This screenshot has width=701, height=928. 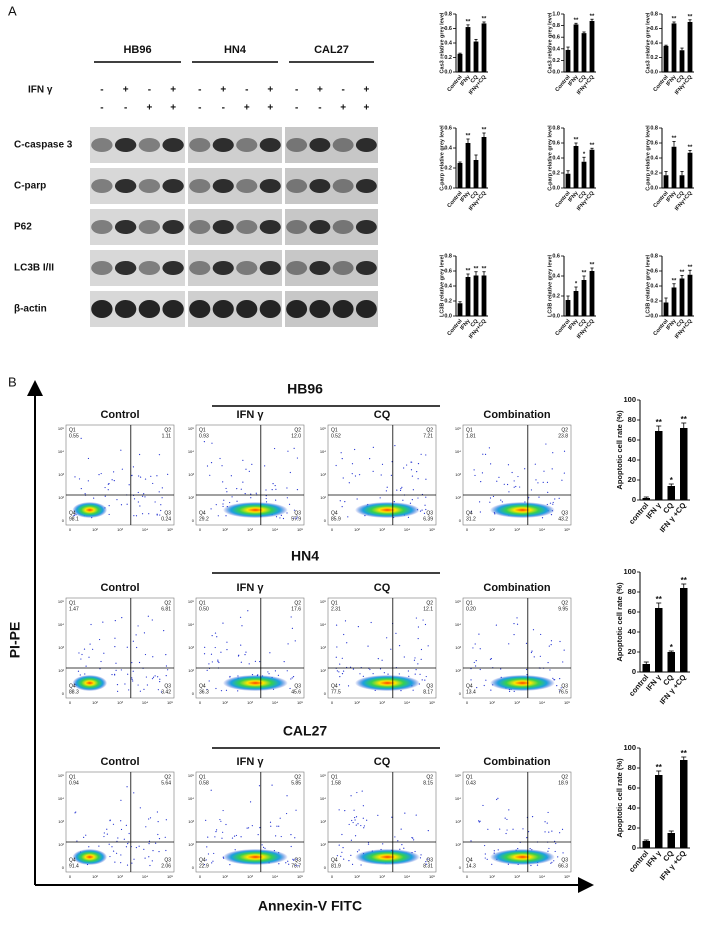 I want to click on y-tick-label: 0.6, so click(x=556, y=256).